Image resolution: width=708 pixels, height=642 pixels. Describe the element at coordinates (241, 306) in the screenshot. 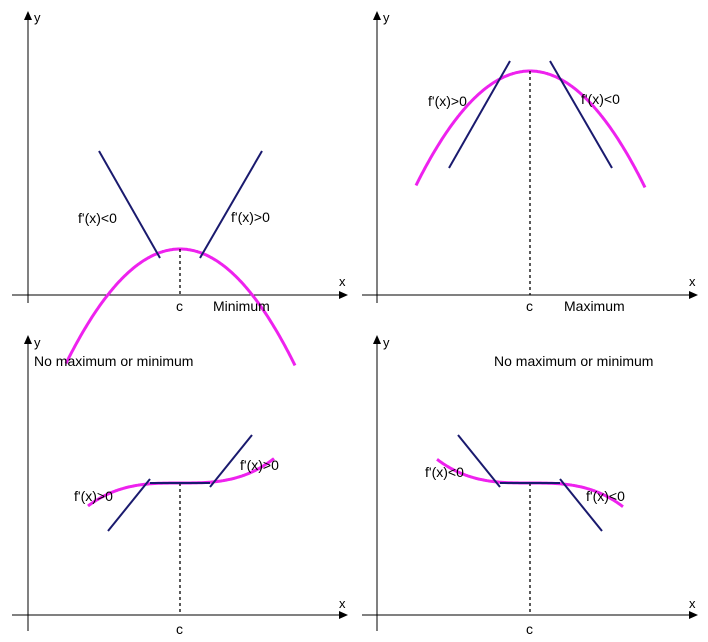

I see `panel-title: Minimum` at that location.